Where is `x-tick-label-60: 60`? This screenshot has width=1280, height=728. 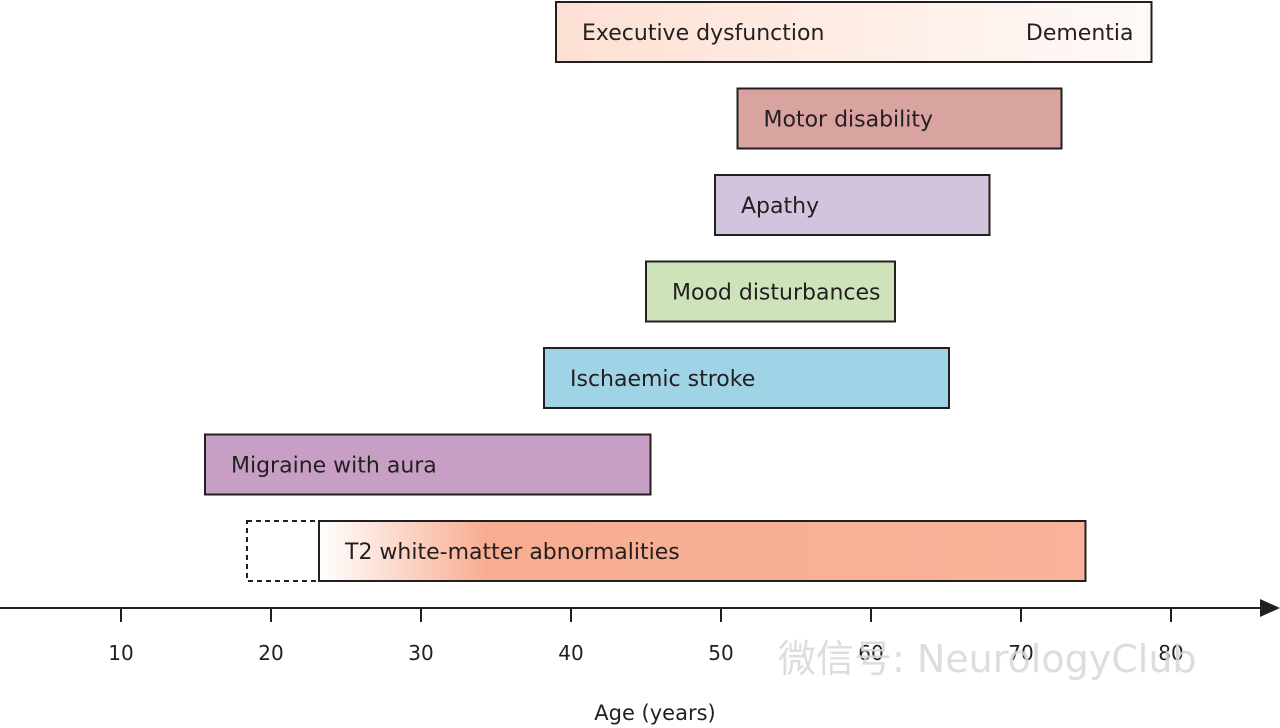 x-tick-label-60: 60 is located at coordinates (870, 653).